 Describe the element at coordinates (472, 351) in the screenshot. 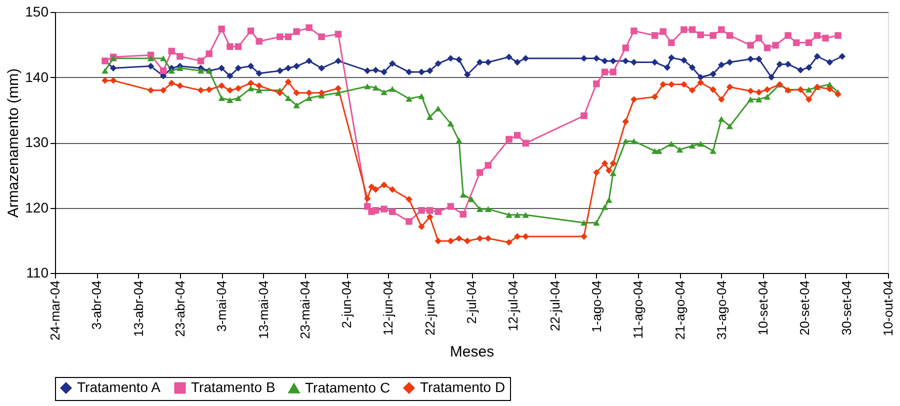

I see `x-axis-title: Meses` at that location.